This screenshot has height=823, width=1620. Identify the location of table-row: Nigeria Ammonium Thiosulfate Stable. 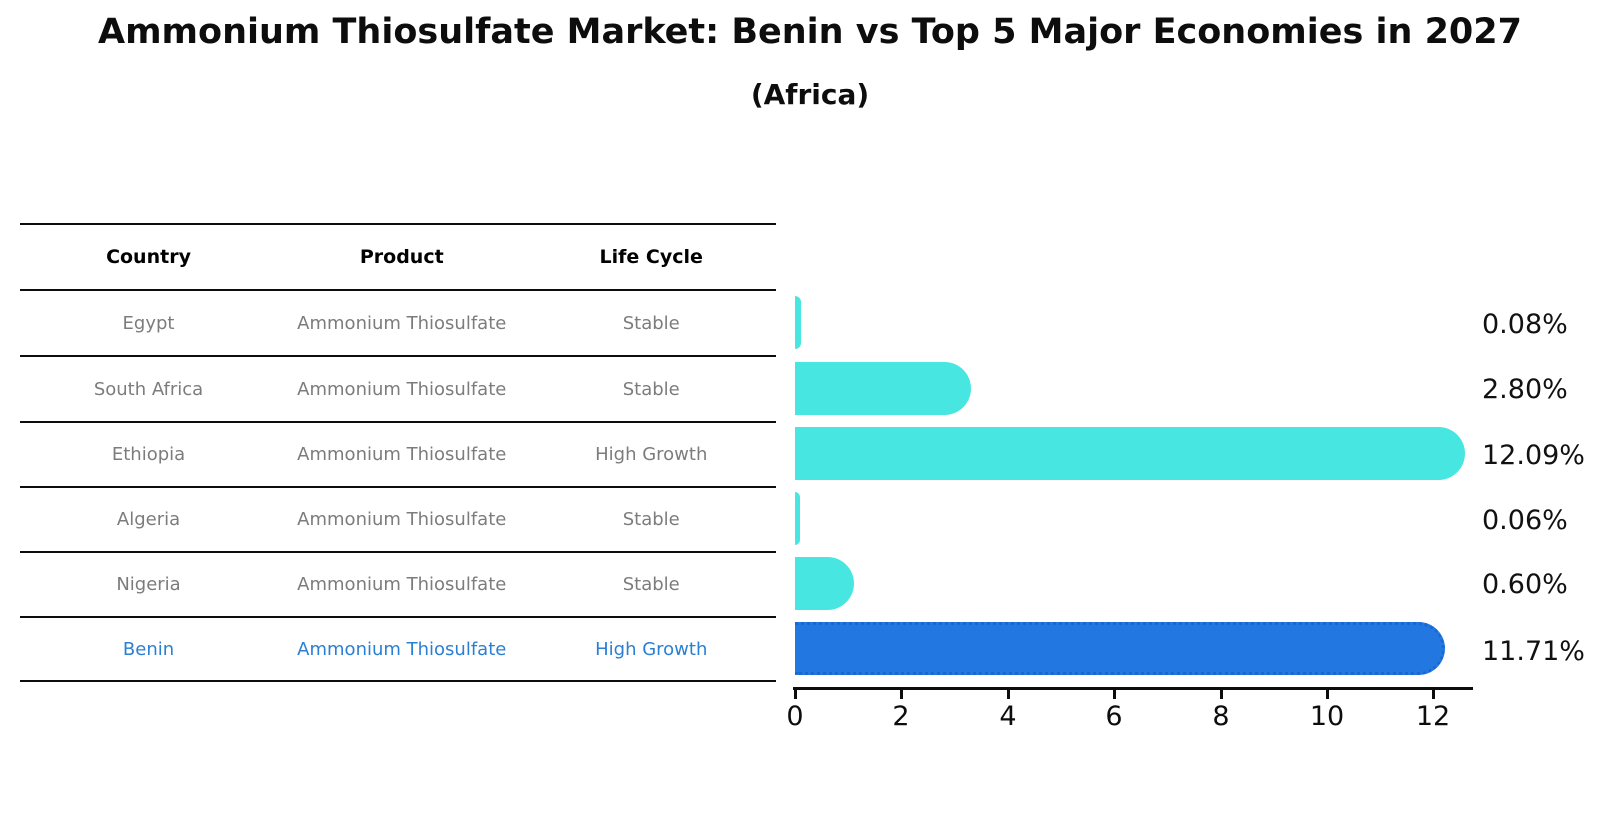
(398, 584).